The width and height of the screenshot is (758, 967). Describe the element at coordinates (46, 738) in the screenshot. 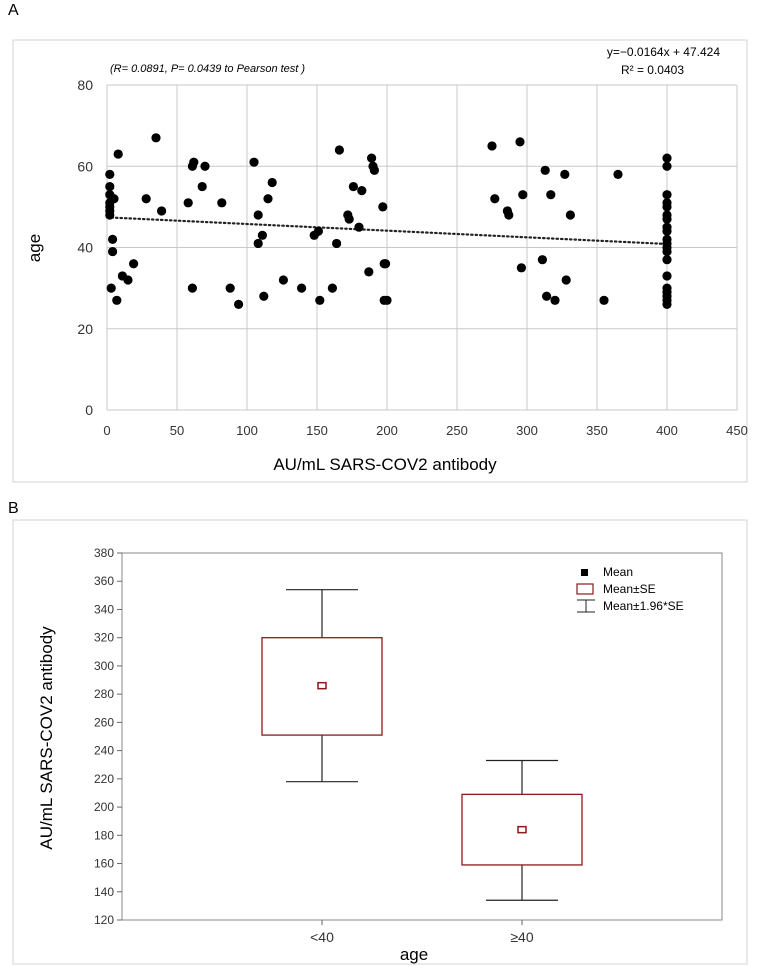

I see `box-y-axis-label: AU/mL SARS-COV2 antibody` at that location.